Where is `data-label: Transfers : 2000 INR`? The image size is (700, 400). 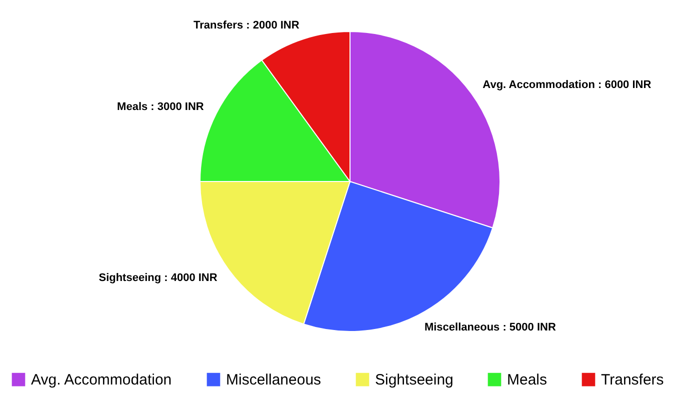 data-label: Transfers : 2000 INR is located at coordinates (247, 26).